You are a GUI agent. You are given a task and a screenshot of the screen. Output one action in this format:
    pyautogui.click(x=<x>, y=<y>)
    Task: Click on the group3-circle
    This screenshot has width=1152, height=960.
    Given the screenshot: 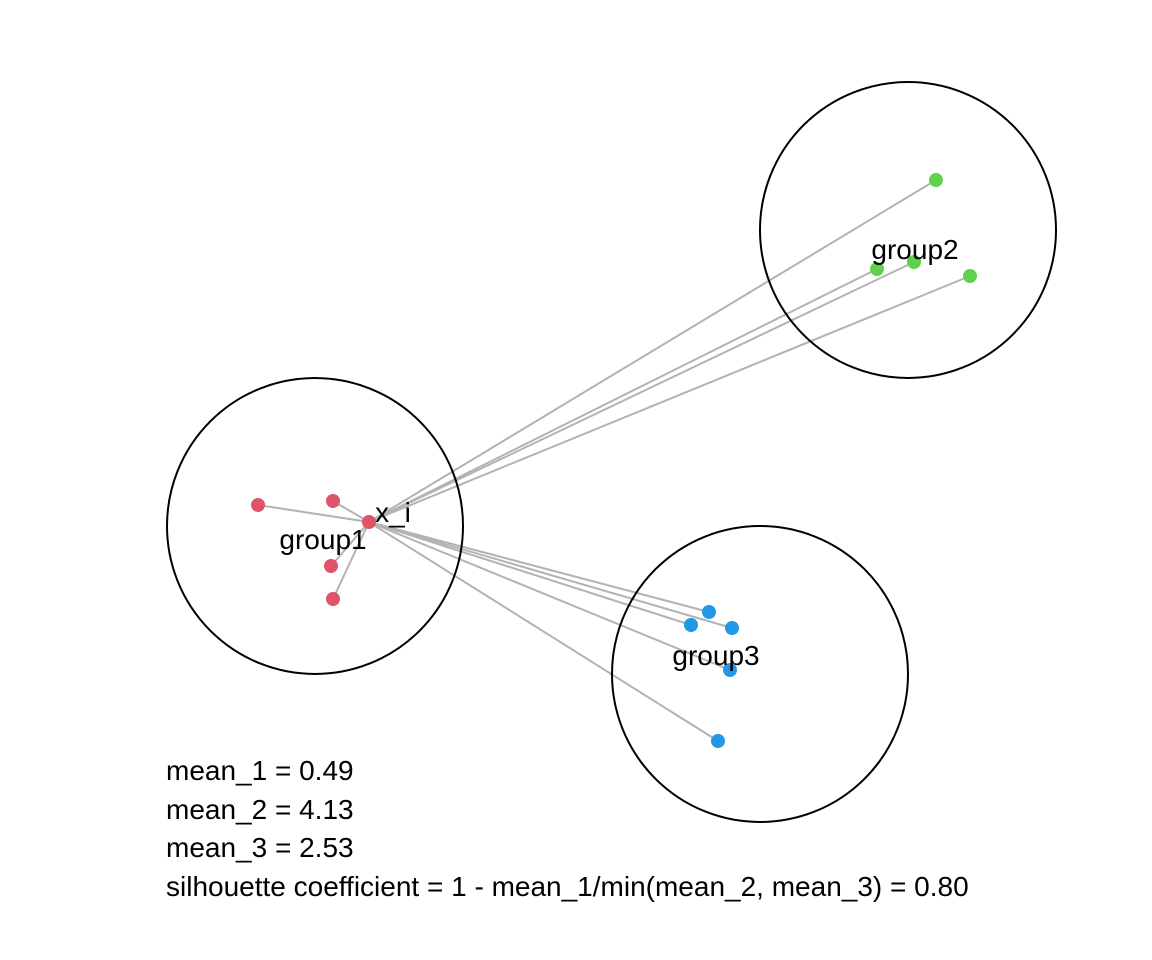 What is the action you would take?
    pyautogui.click(x=760, y=674)
    